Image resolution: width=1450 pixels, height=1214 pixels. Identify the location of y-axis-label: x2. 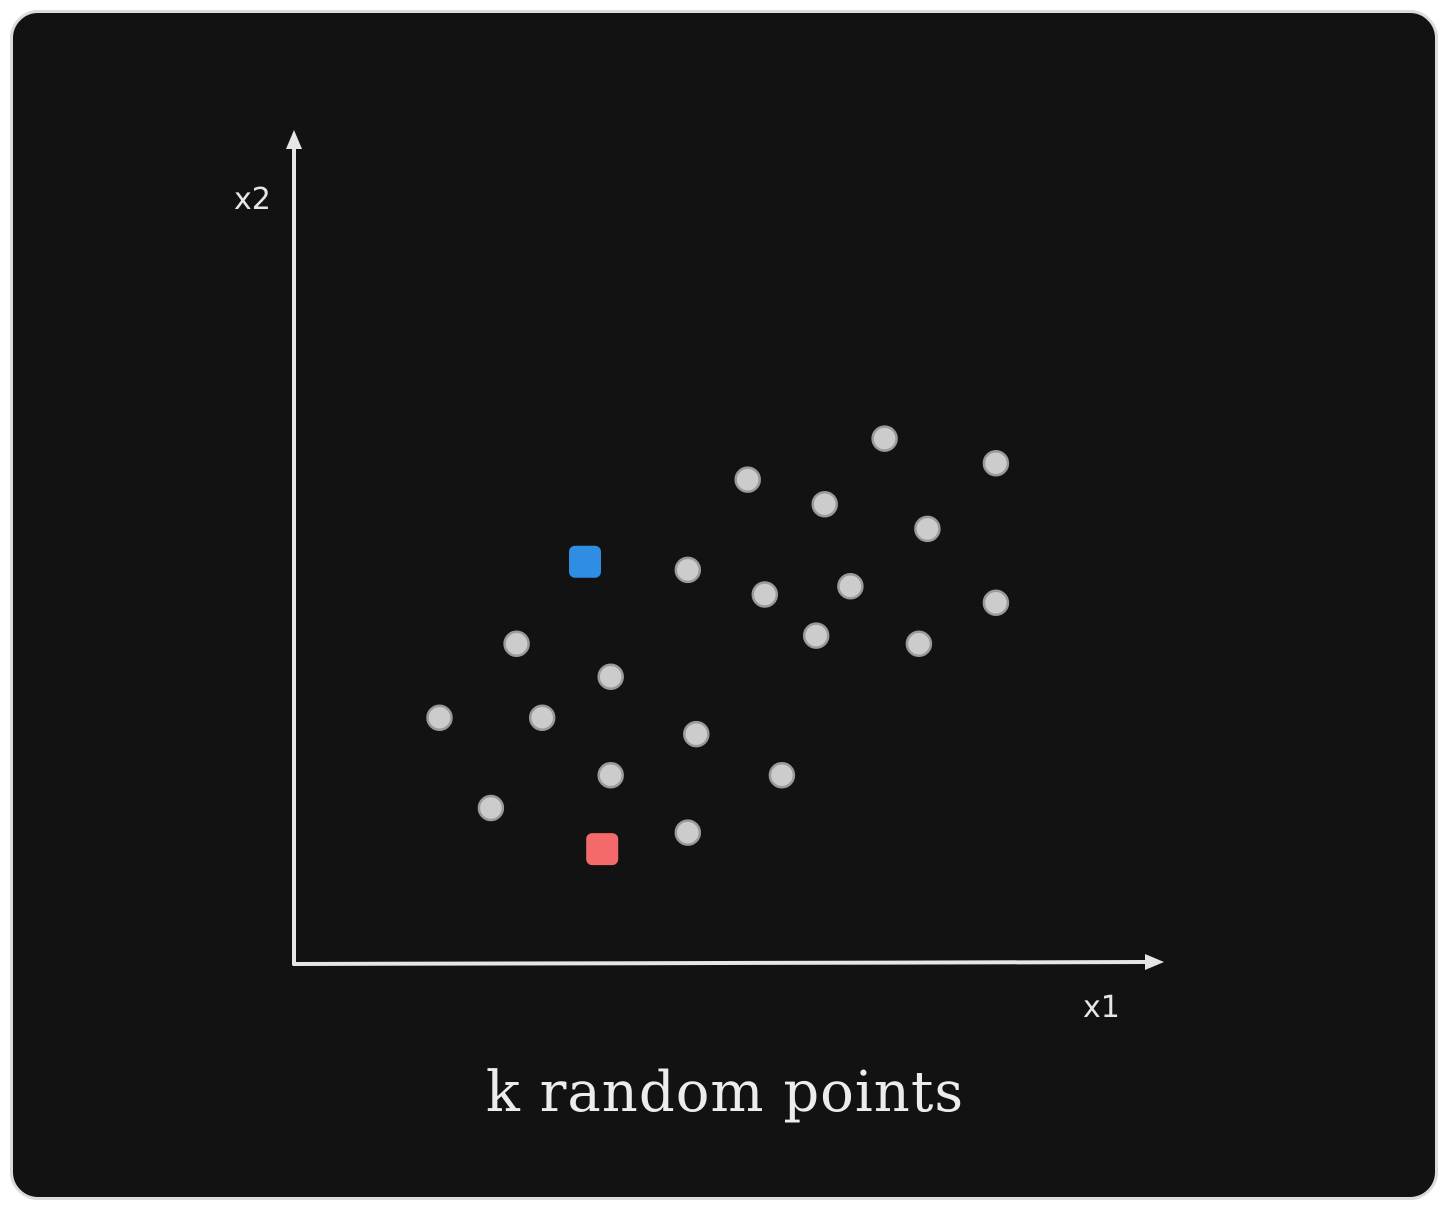
(252, 199).